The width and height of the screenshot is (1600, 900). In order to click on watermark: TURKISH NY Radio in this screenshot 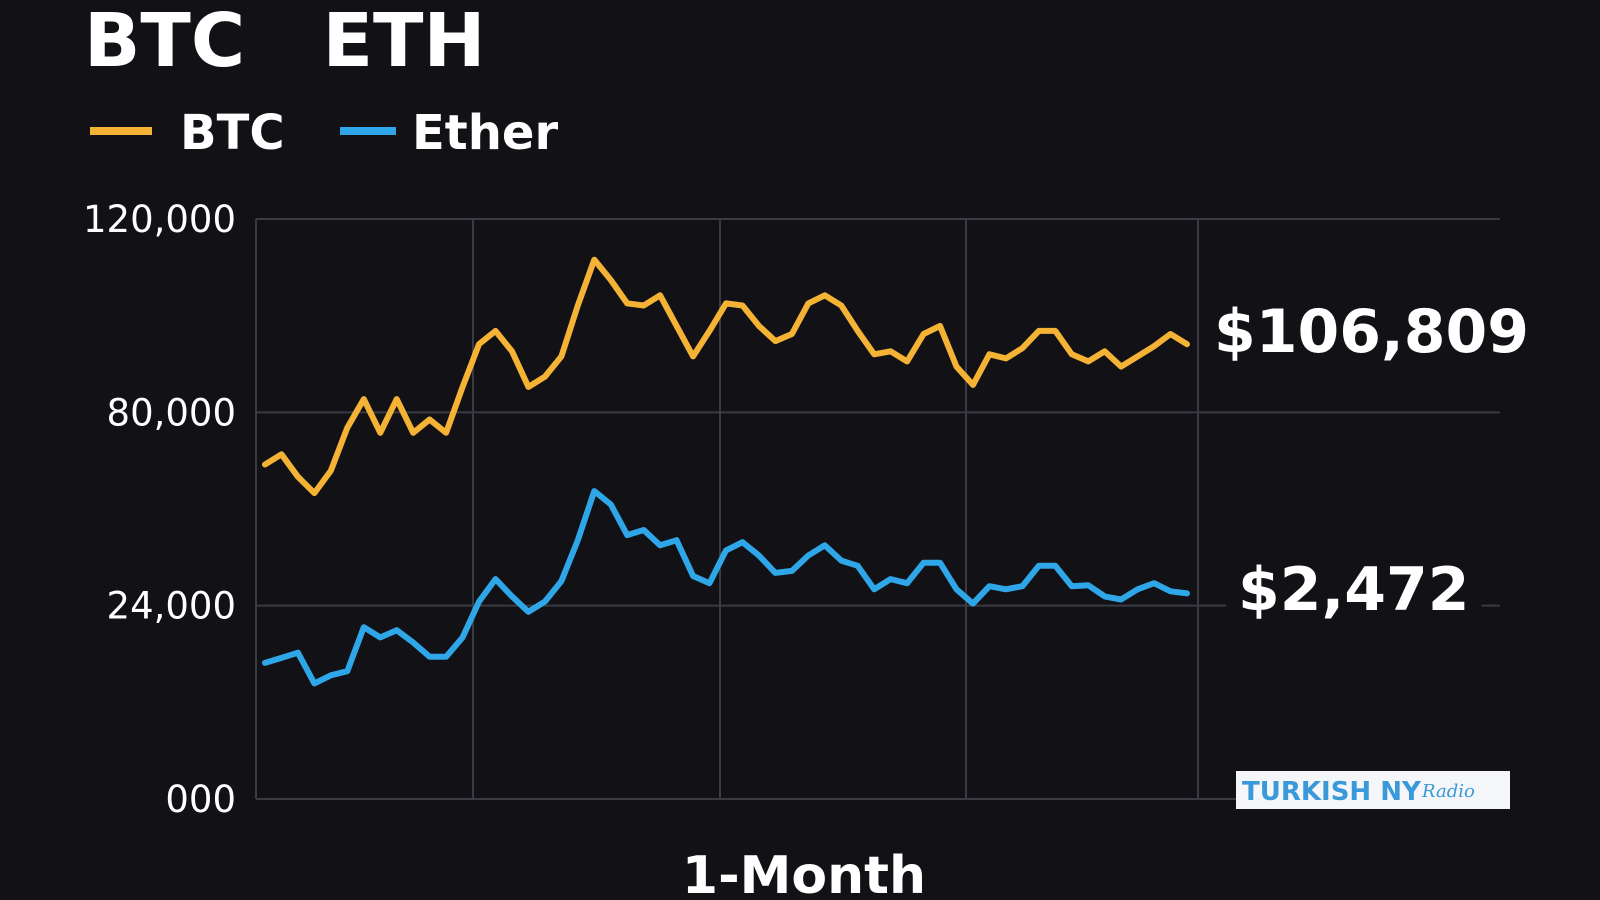, I will do `click(1373, 790)`.